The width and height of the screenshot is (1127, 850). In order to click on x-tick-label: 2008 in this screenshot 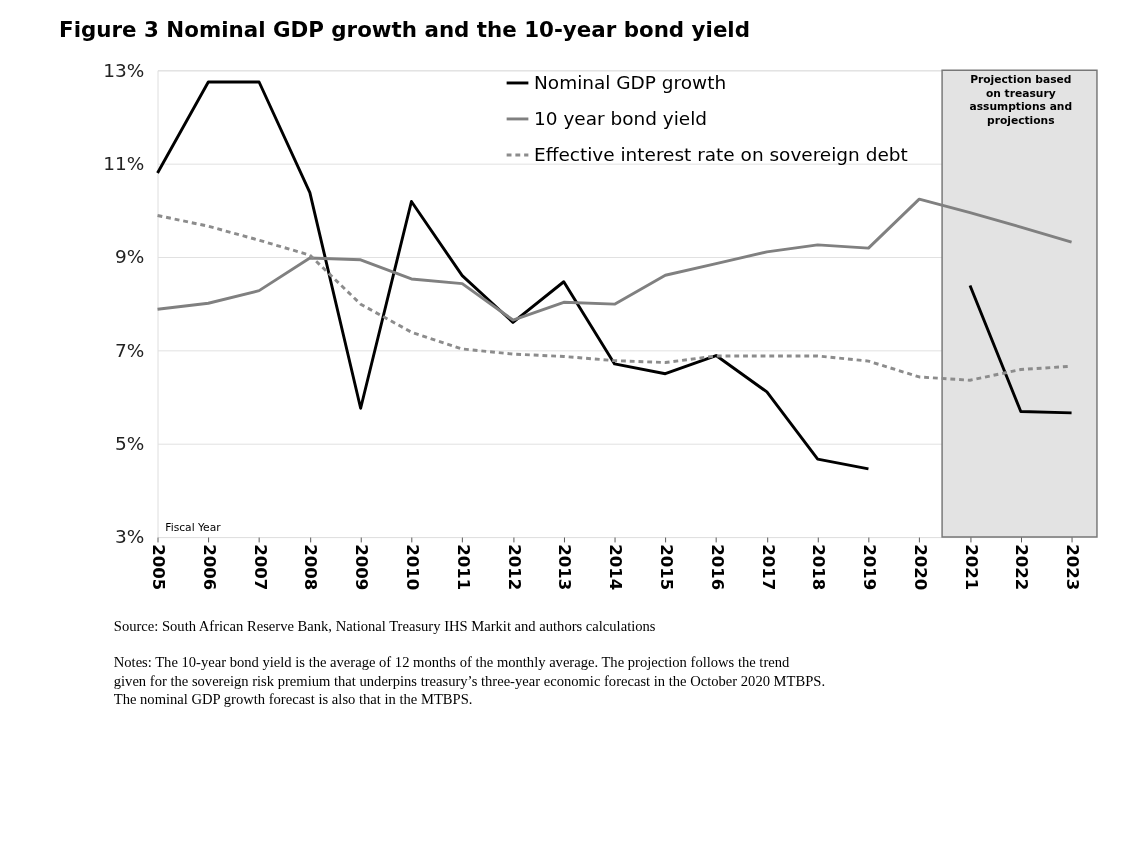, I will do `click(311, 567)`.